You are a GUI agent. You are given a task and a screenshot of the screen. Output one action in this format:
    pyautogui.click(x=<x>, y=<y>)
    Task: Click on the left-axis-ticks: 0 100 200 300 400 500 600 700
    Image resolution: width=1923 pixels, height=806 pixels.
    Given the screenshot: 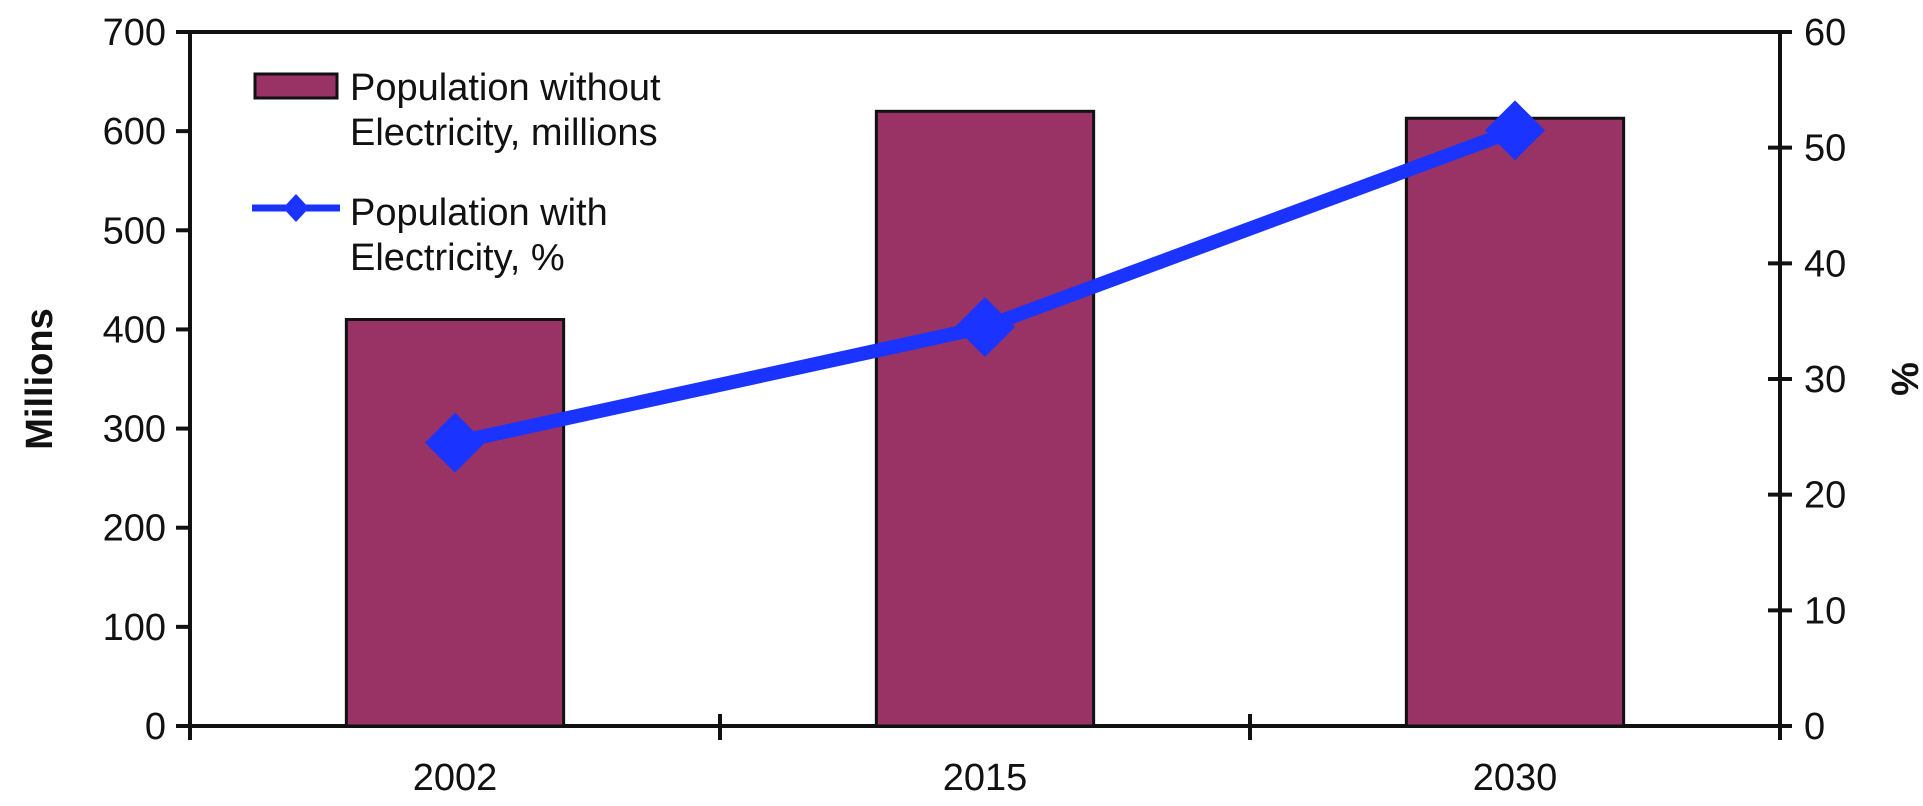 What is the action you would take?
    pyautogui.click(x=146, y=380)
    